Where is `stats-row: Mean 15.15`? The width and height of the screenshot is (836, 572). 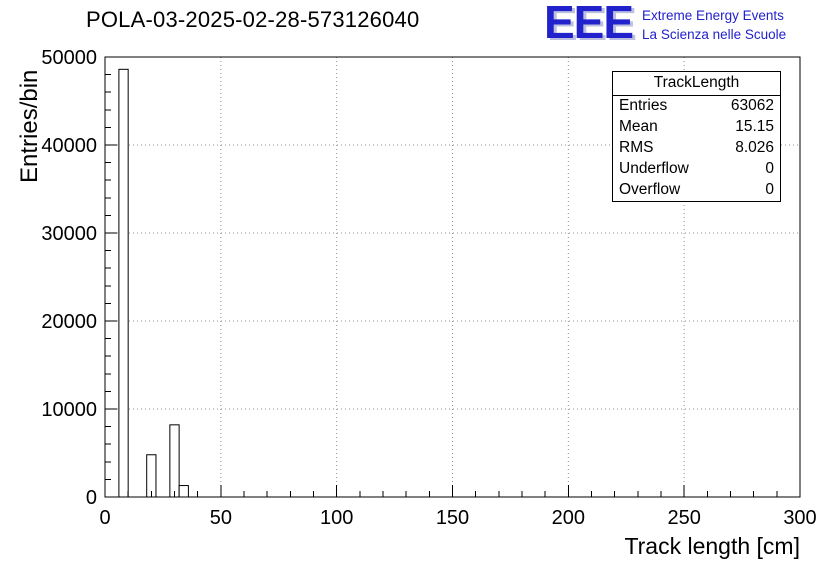 stats-row: Mean 15.15 is located at coordinates (696, 127).